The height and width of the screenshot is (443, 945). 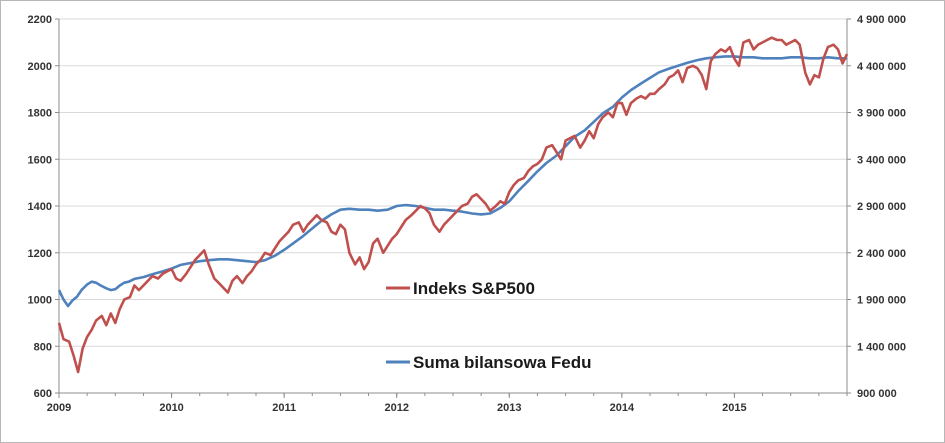 What do you see at coordinates (489, 325) in the screenshot?
I see `legend: Indeks S&P500 Suma bilansowa Fedu` at bounding box center [489, 325].